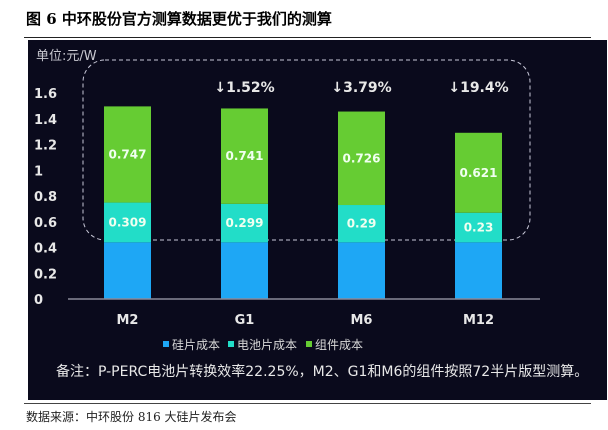 This screenshot has height=430, width=608. Describe the element at coordinates (267, 345) in the screenshot. I see `legend-label: 电池片成本` at that location.